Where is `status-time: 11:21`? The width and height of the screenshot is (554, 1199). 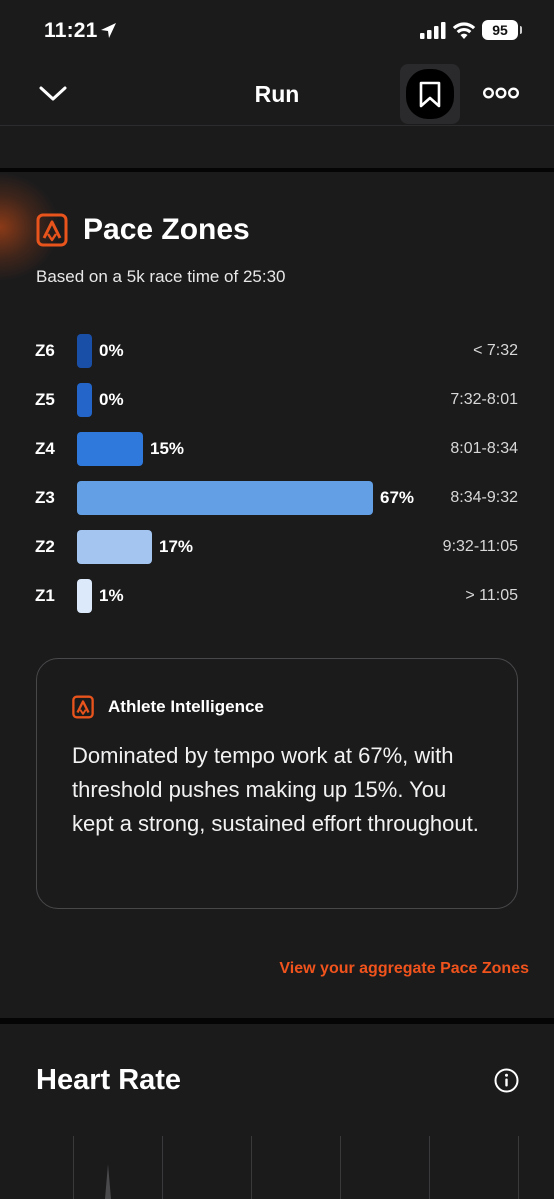
status-time: 11:21 is located at coordinates (71, 30).